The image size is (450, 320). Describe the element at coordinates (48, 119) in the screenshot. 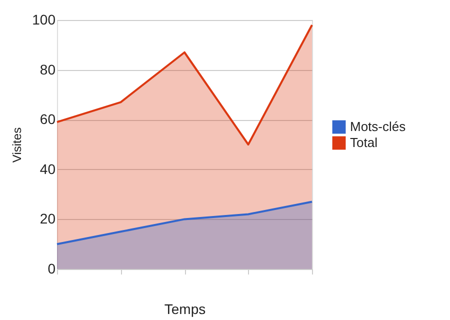

I see `y-tick-label: 60` at that location.